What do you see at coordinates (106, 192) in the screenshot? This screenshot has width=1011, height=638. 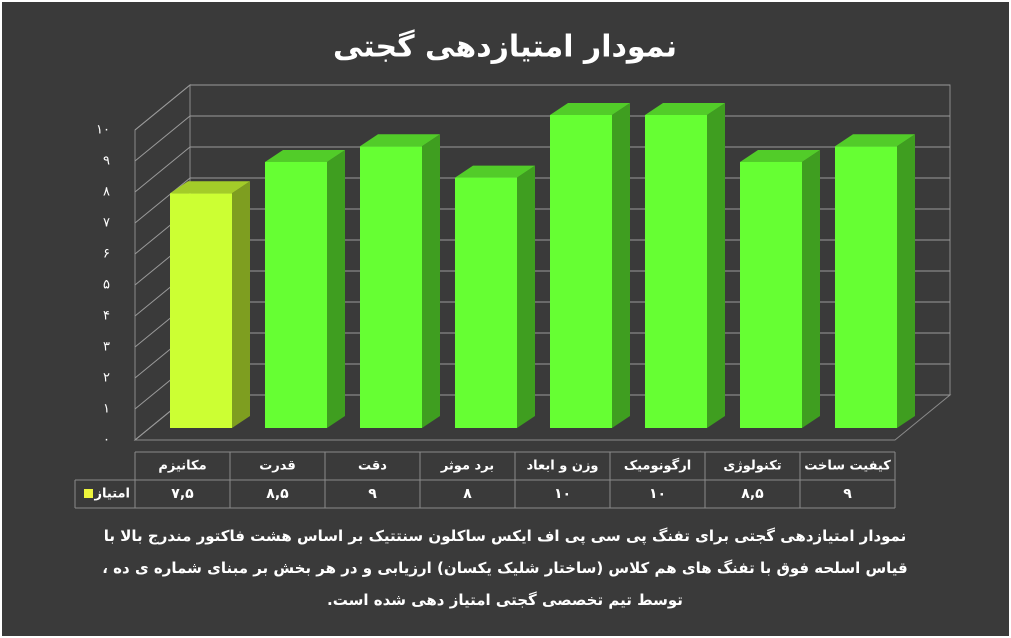 I see `y-tick-label: ۸` at bounding box center [106, 192].